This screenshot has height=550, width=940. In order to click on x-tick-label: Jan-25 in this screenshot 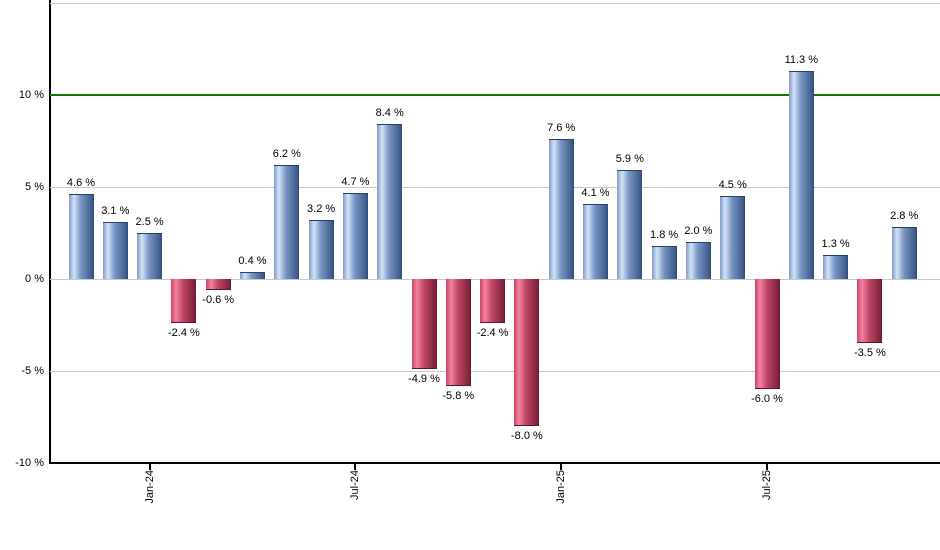, I will do `click(561, 487)`.